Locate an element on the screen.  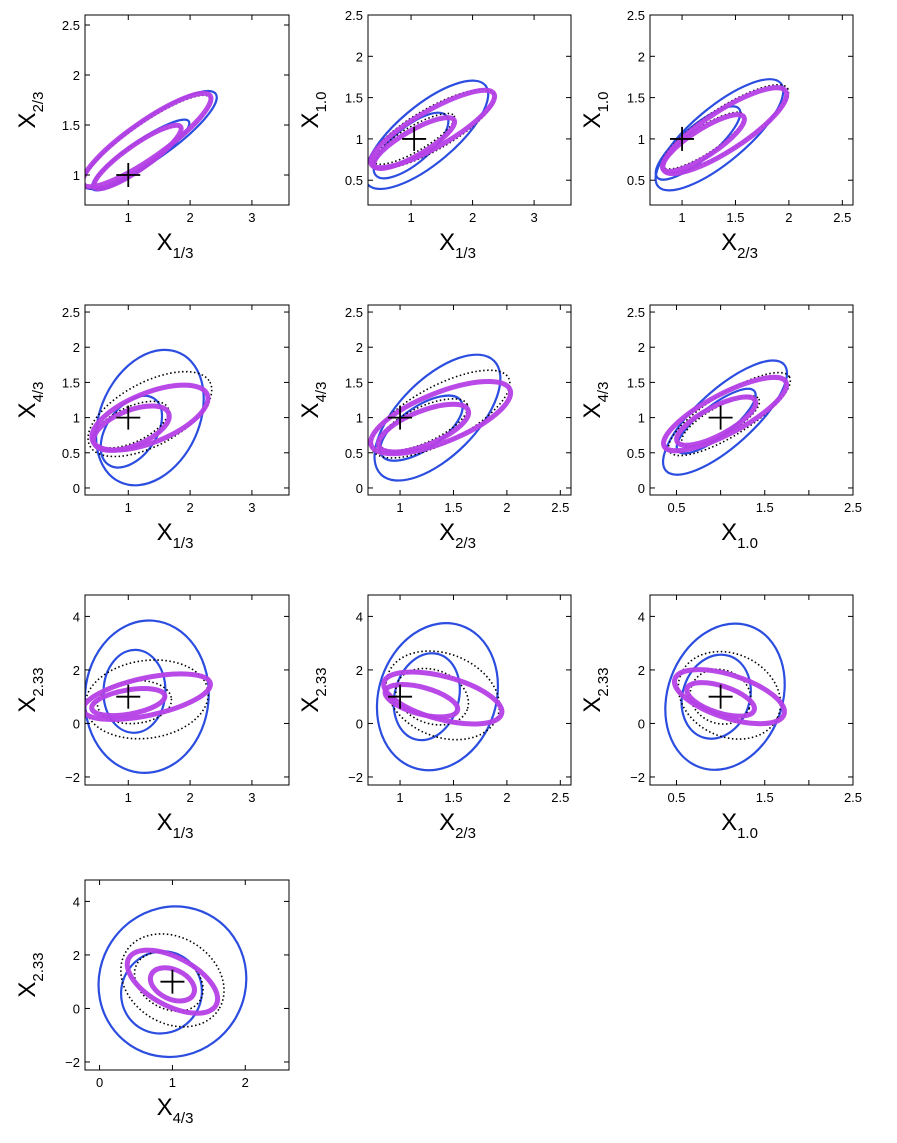
x-tick-label: 3 is located at coordinates (533, 217).